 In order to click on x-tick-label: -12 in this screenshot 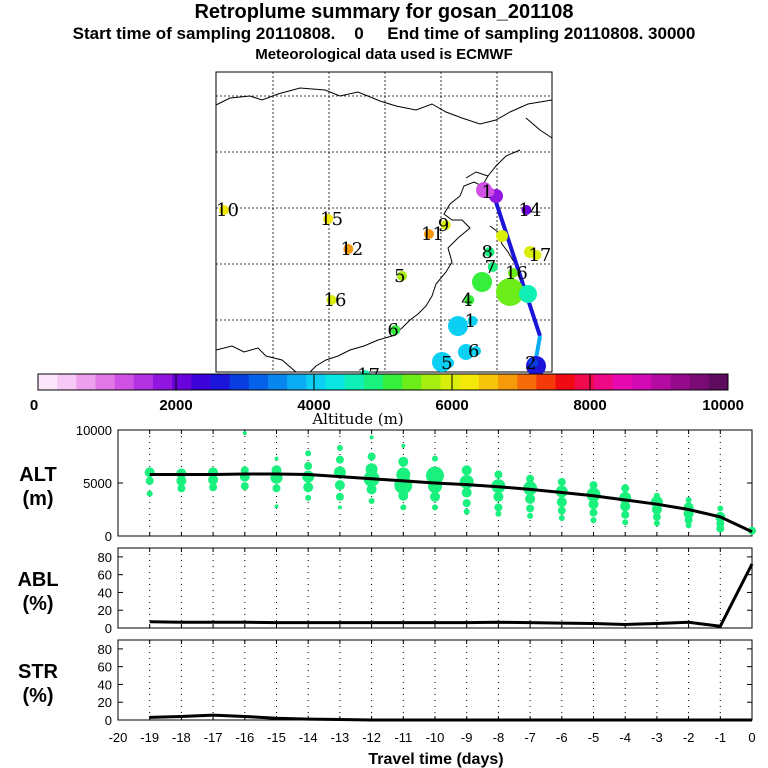, I will do `click(371, 737)`.